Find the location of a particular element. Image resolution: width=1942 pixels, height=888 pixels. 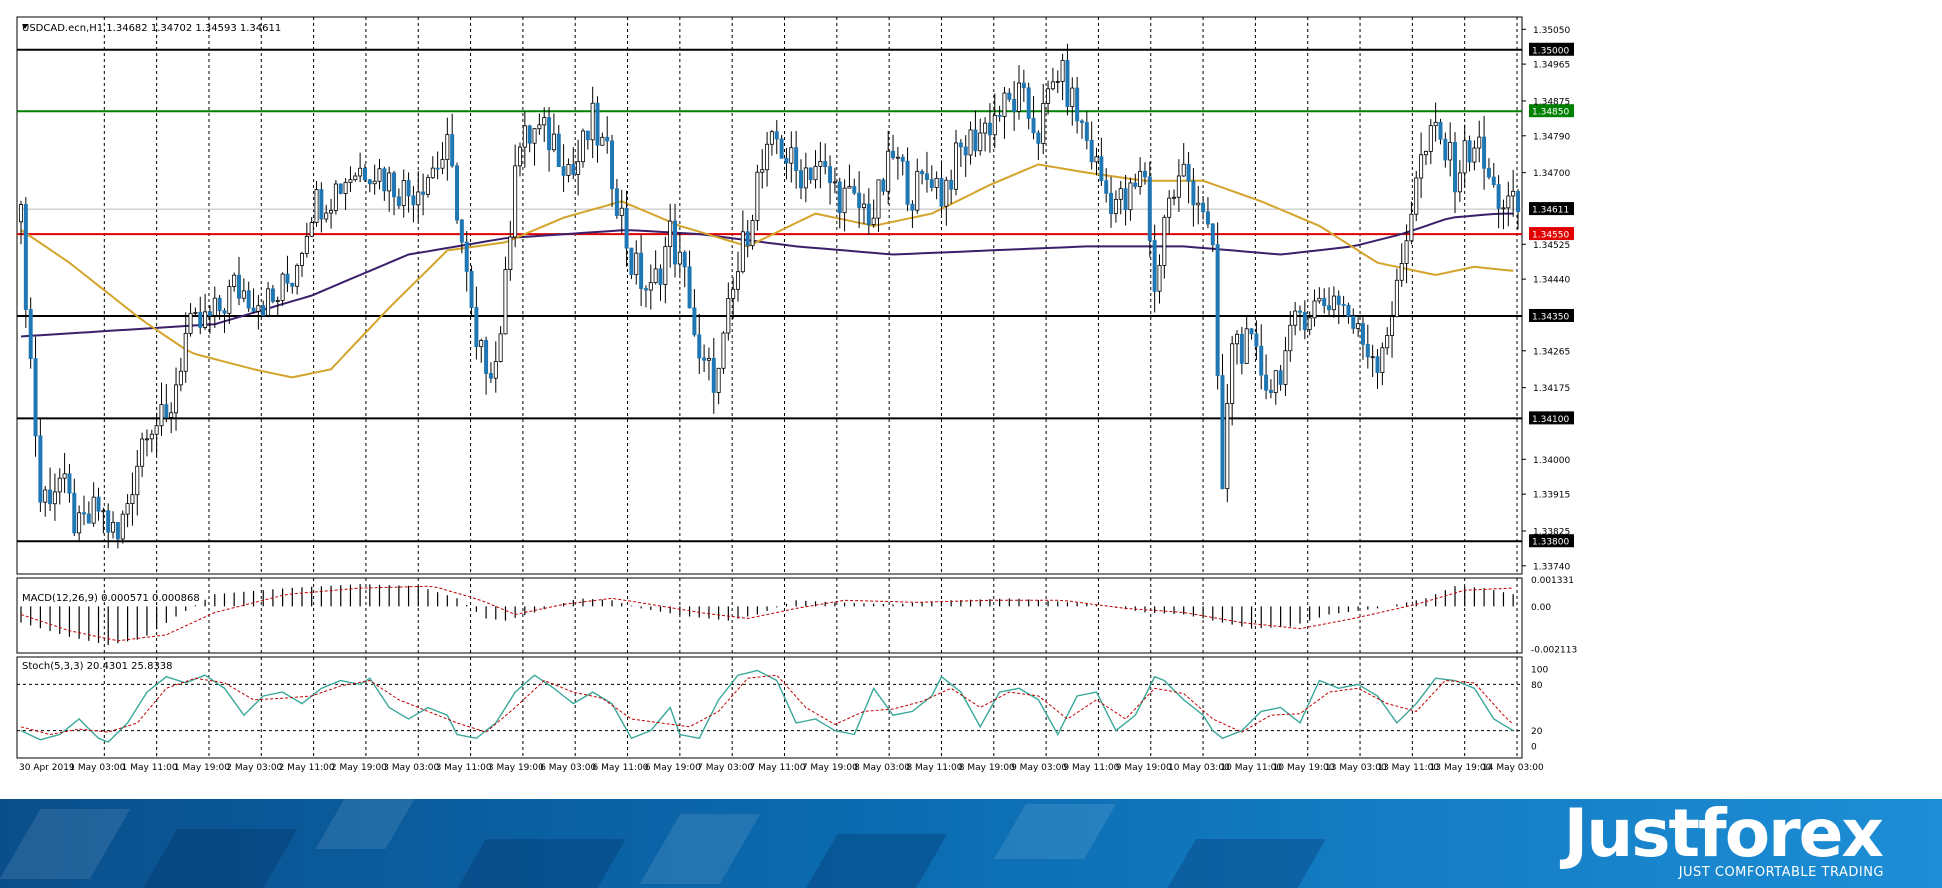

level-tag is located at coordinates (1551, 49).